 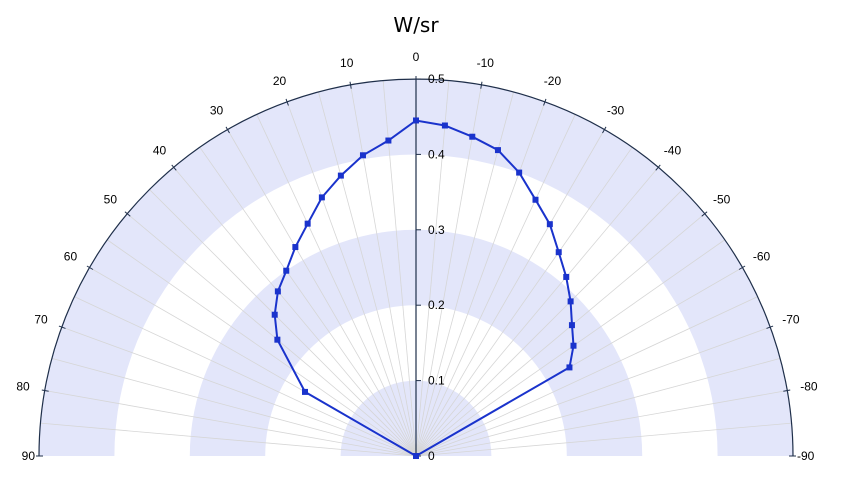 I want to click on angle-tick-label: 40, so click(x=160, y=150).